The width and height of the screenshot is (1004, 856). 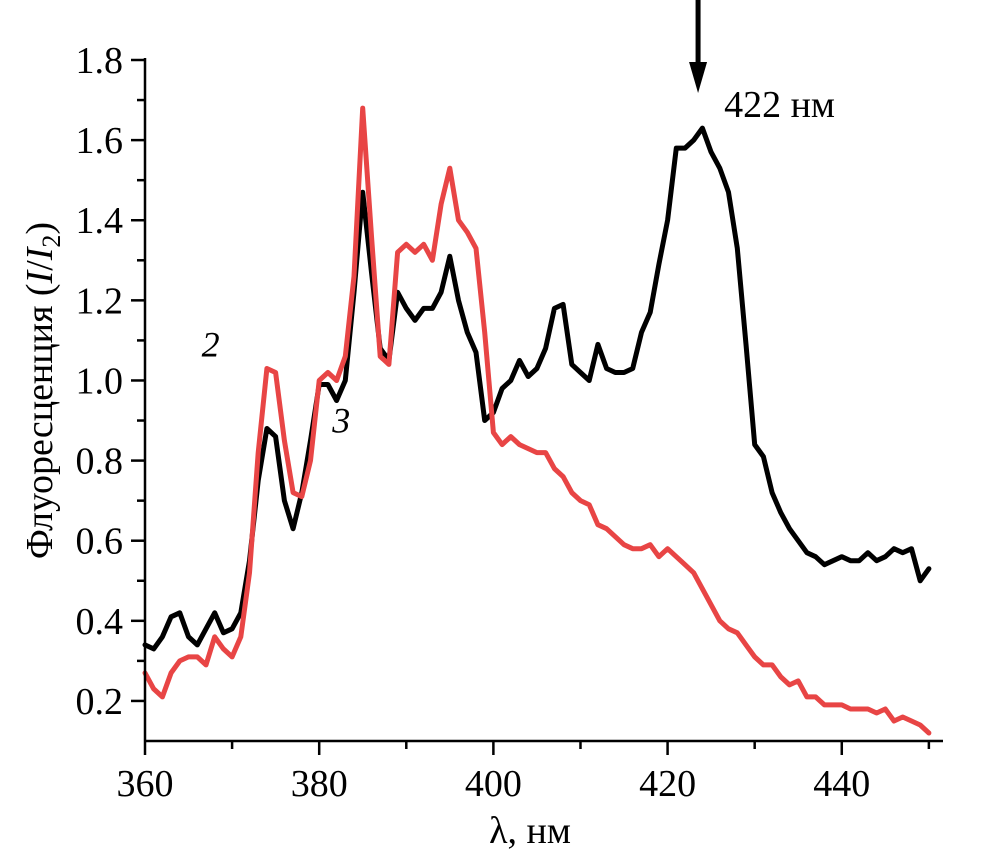 I want to click on y-tick-label: 1.6, so click(x=100, y=141).